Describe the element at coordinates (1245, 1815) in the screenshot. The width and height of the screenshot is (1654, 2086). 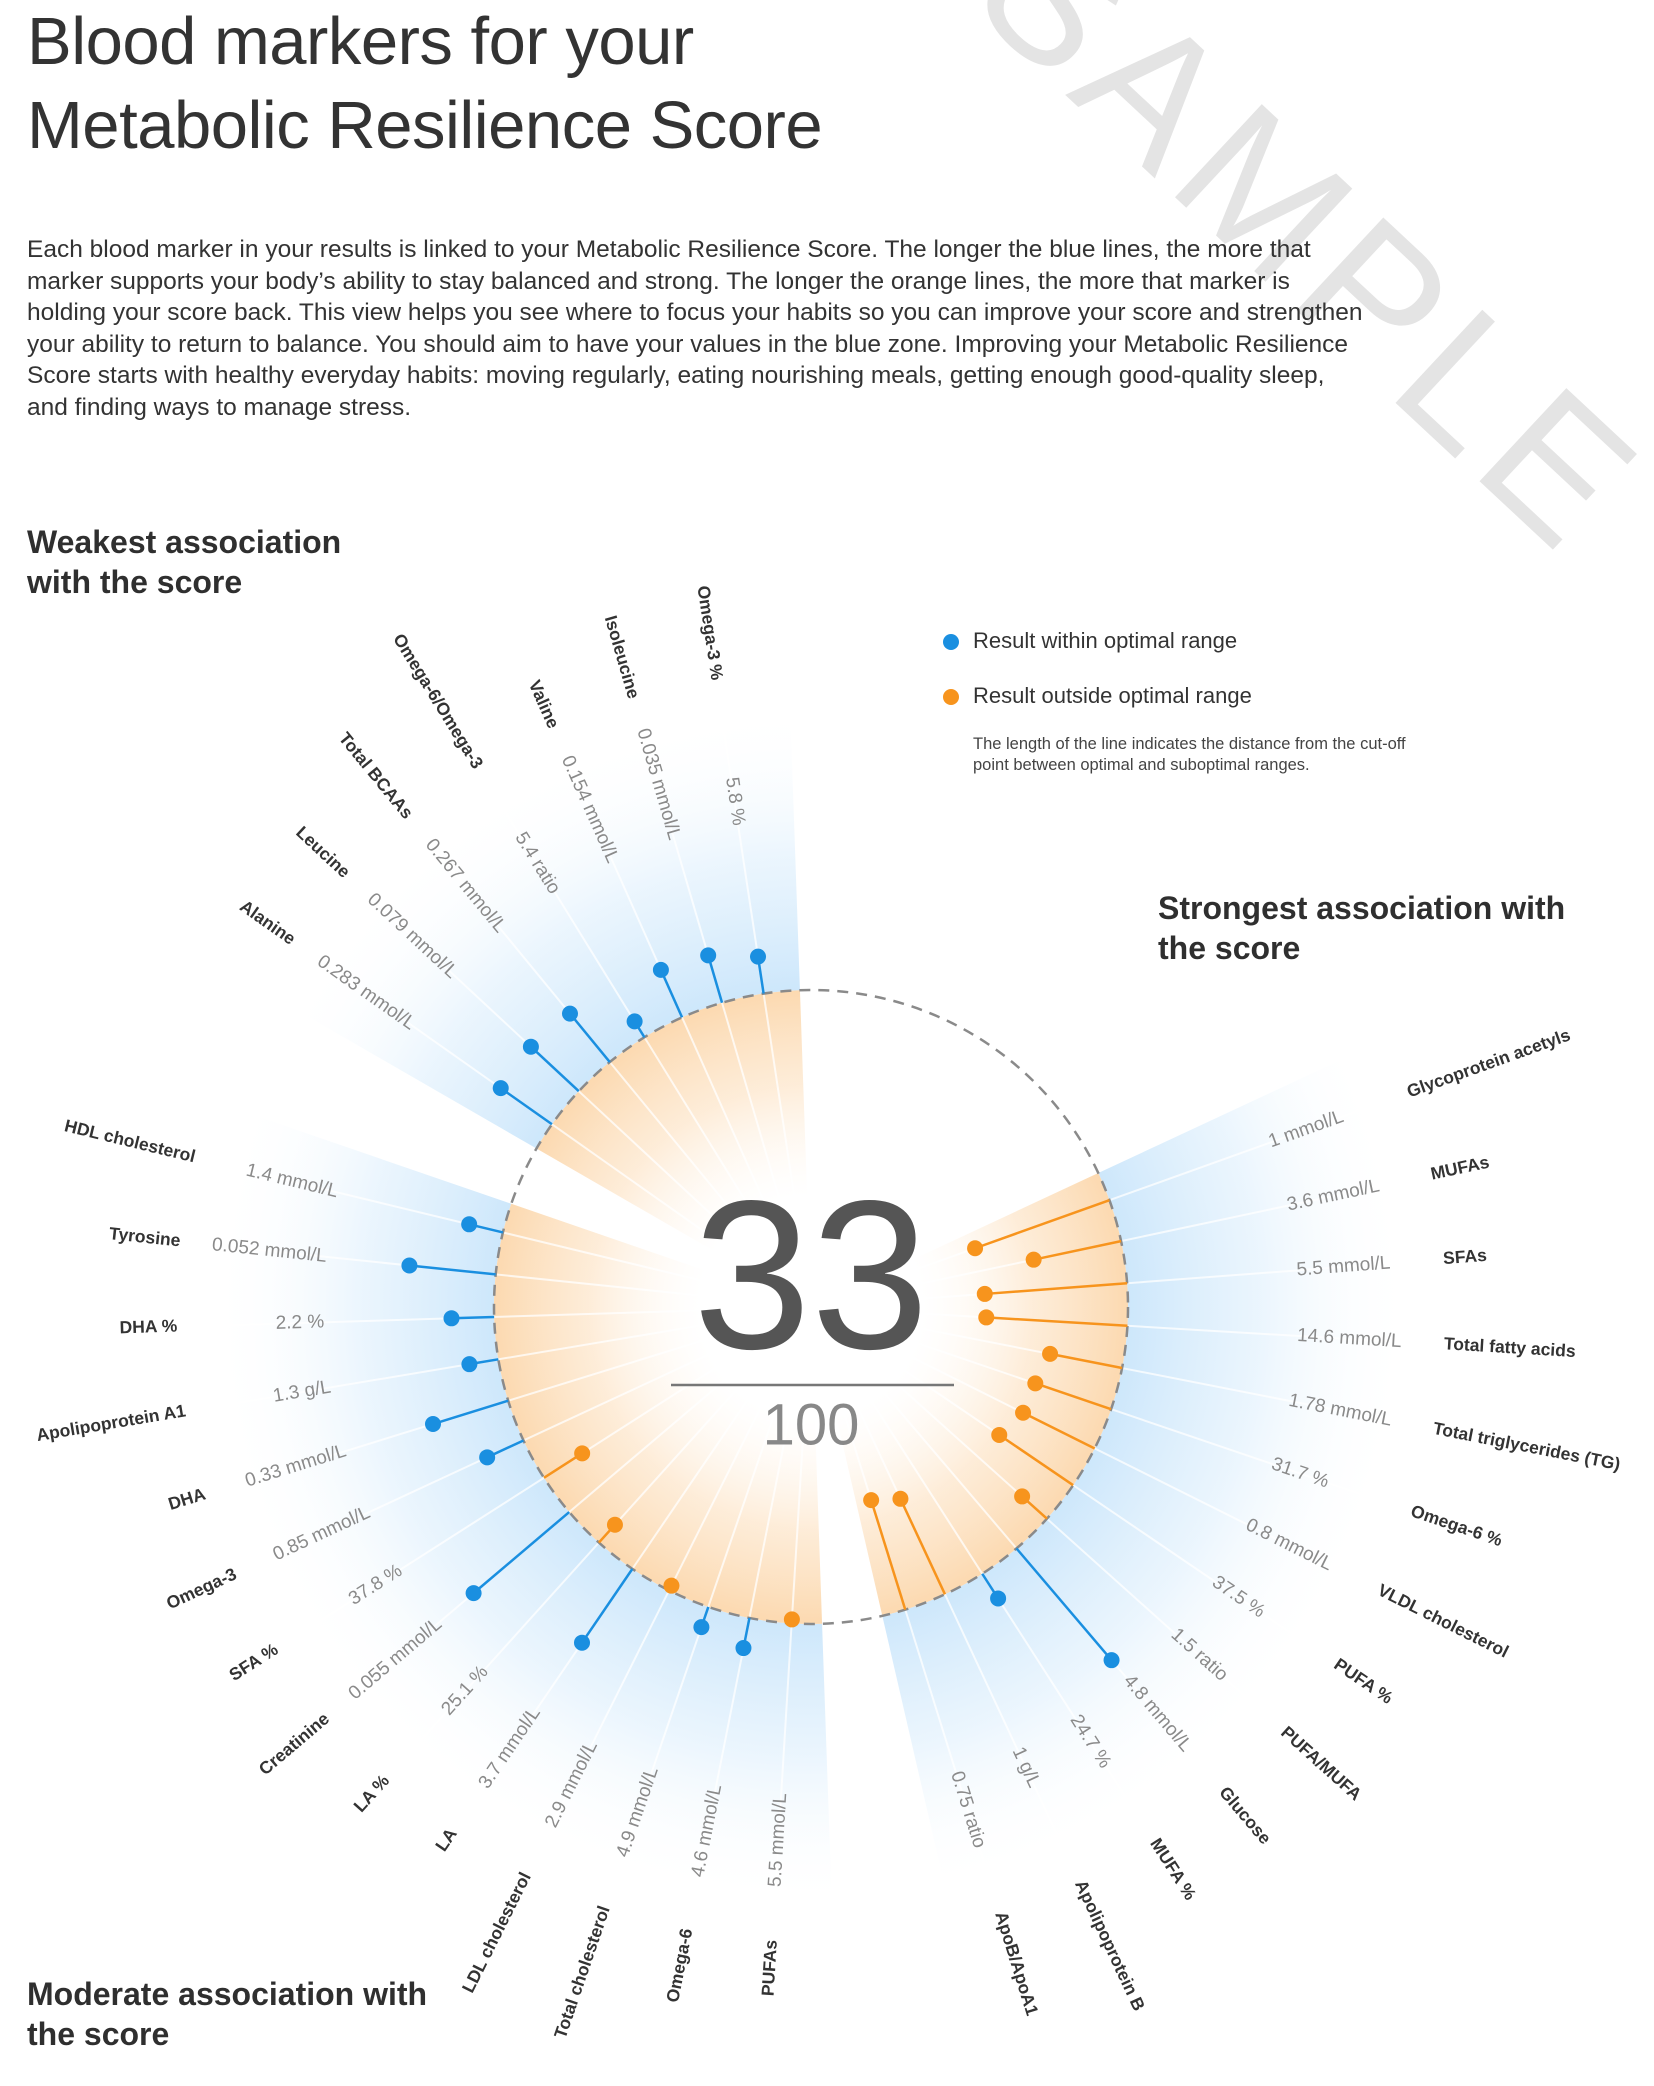
I see `marker-name: Glucose` at that location.